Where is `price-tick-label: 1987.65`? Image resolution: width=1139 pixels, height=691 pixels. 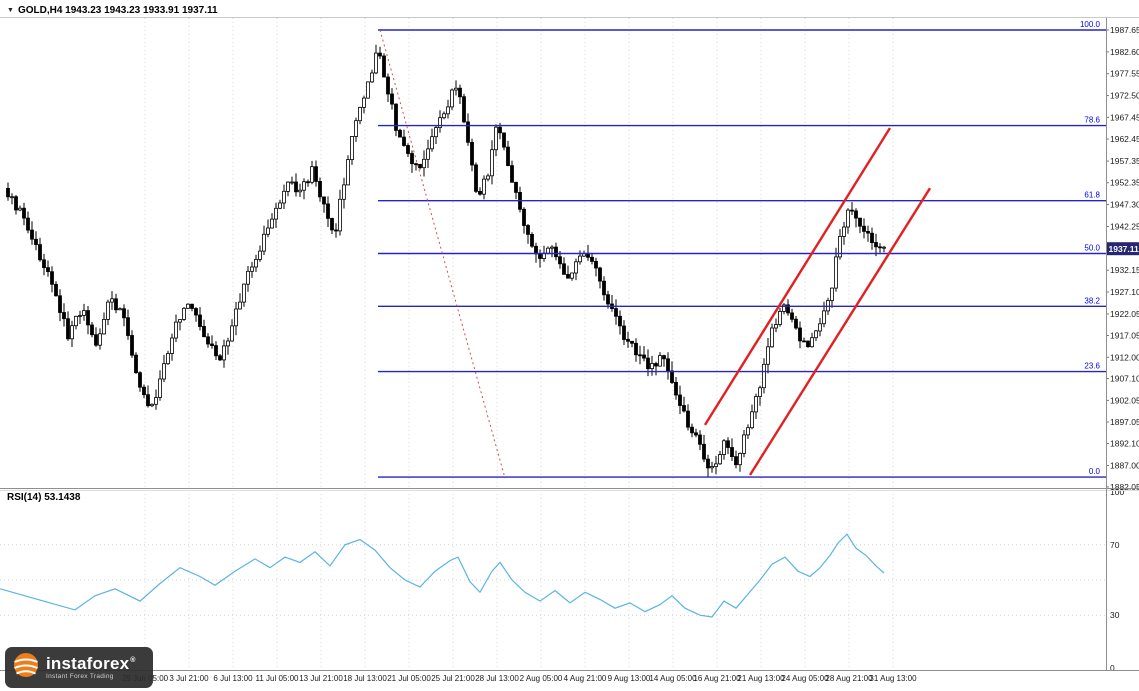
price-tick-label: 1987.65 is located at coordinates (1124, 30).